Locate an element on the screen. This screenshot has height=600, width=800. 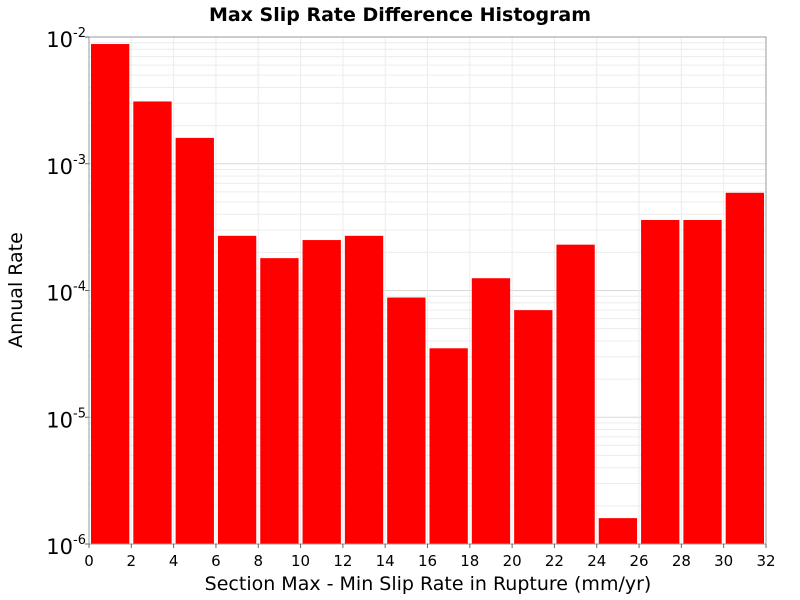
y-tick-label: 10⁻⁴ is located at coordinates (66, 293).